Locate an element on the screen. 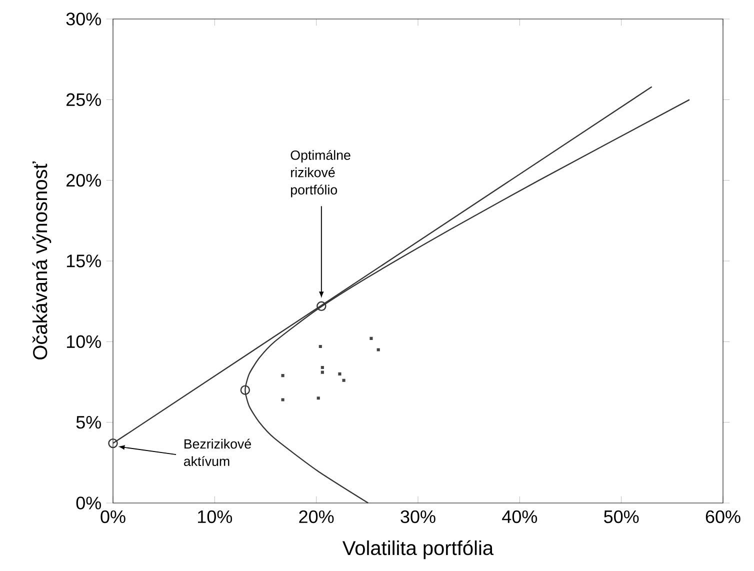 Image resolution: width=754 pixels, height=571 pixels. y-tick-label: 25% is located at coordinates (83, 99).